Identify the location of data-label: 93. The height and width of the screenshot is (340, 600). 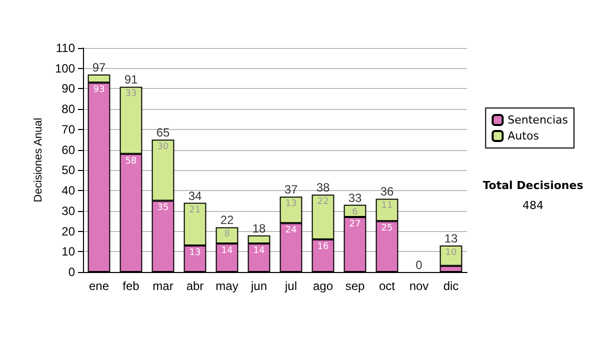
(99, 90).